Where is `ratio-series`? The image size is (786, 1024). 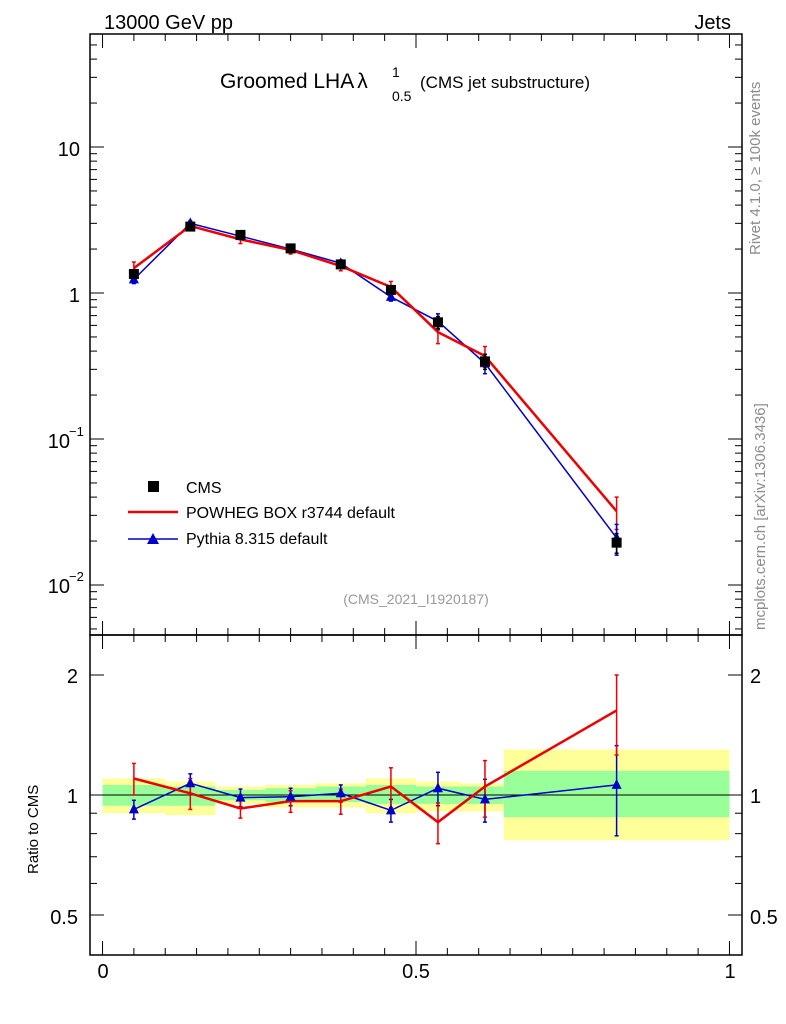 ratio-series is located at coordinates (375, 759).